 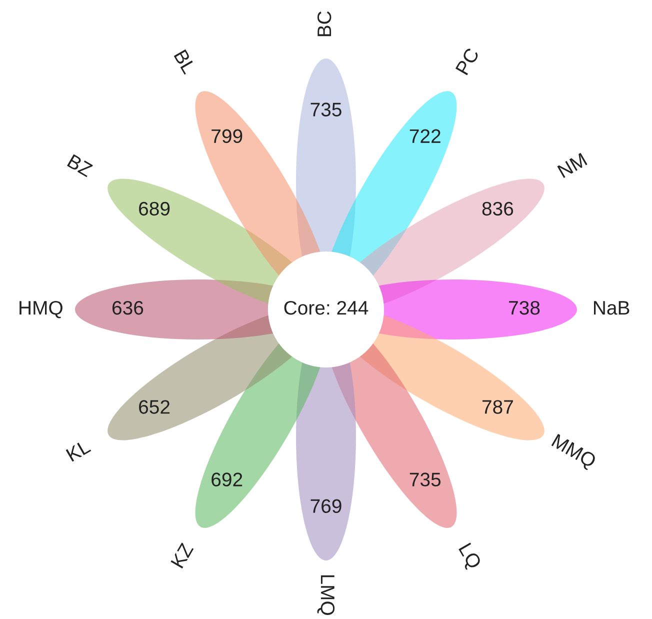 I want to click on data-label: 692, so click(x=227, y=479).